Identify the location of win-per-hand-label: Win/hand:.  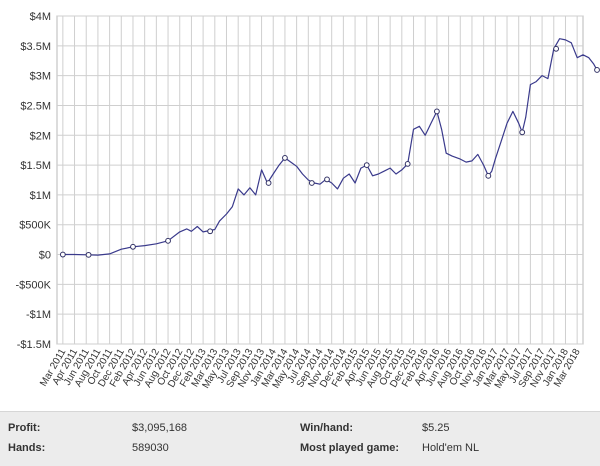
(327, 428).